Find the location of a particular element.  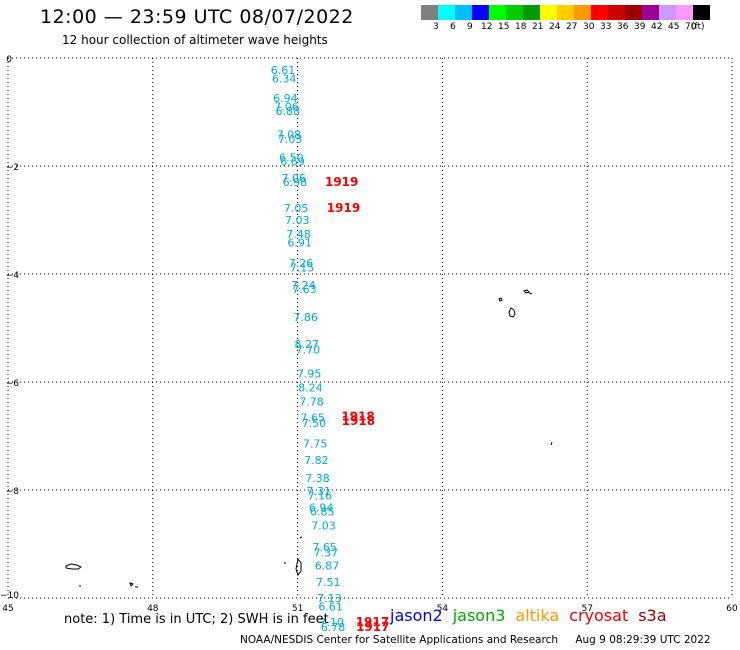

wave-height-value: 6.34 is located at coordinates (284, 79).